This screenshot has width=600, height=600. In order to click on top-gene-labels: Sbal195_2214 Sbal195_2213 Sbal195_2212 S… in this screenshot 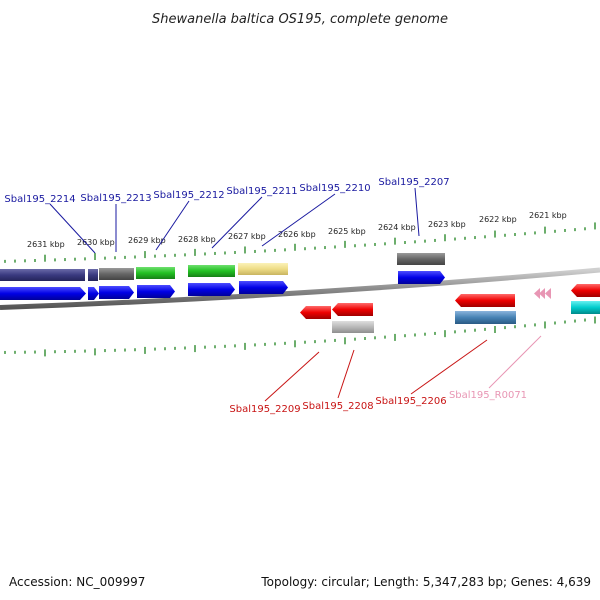, I will do `click(226, 191)`.